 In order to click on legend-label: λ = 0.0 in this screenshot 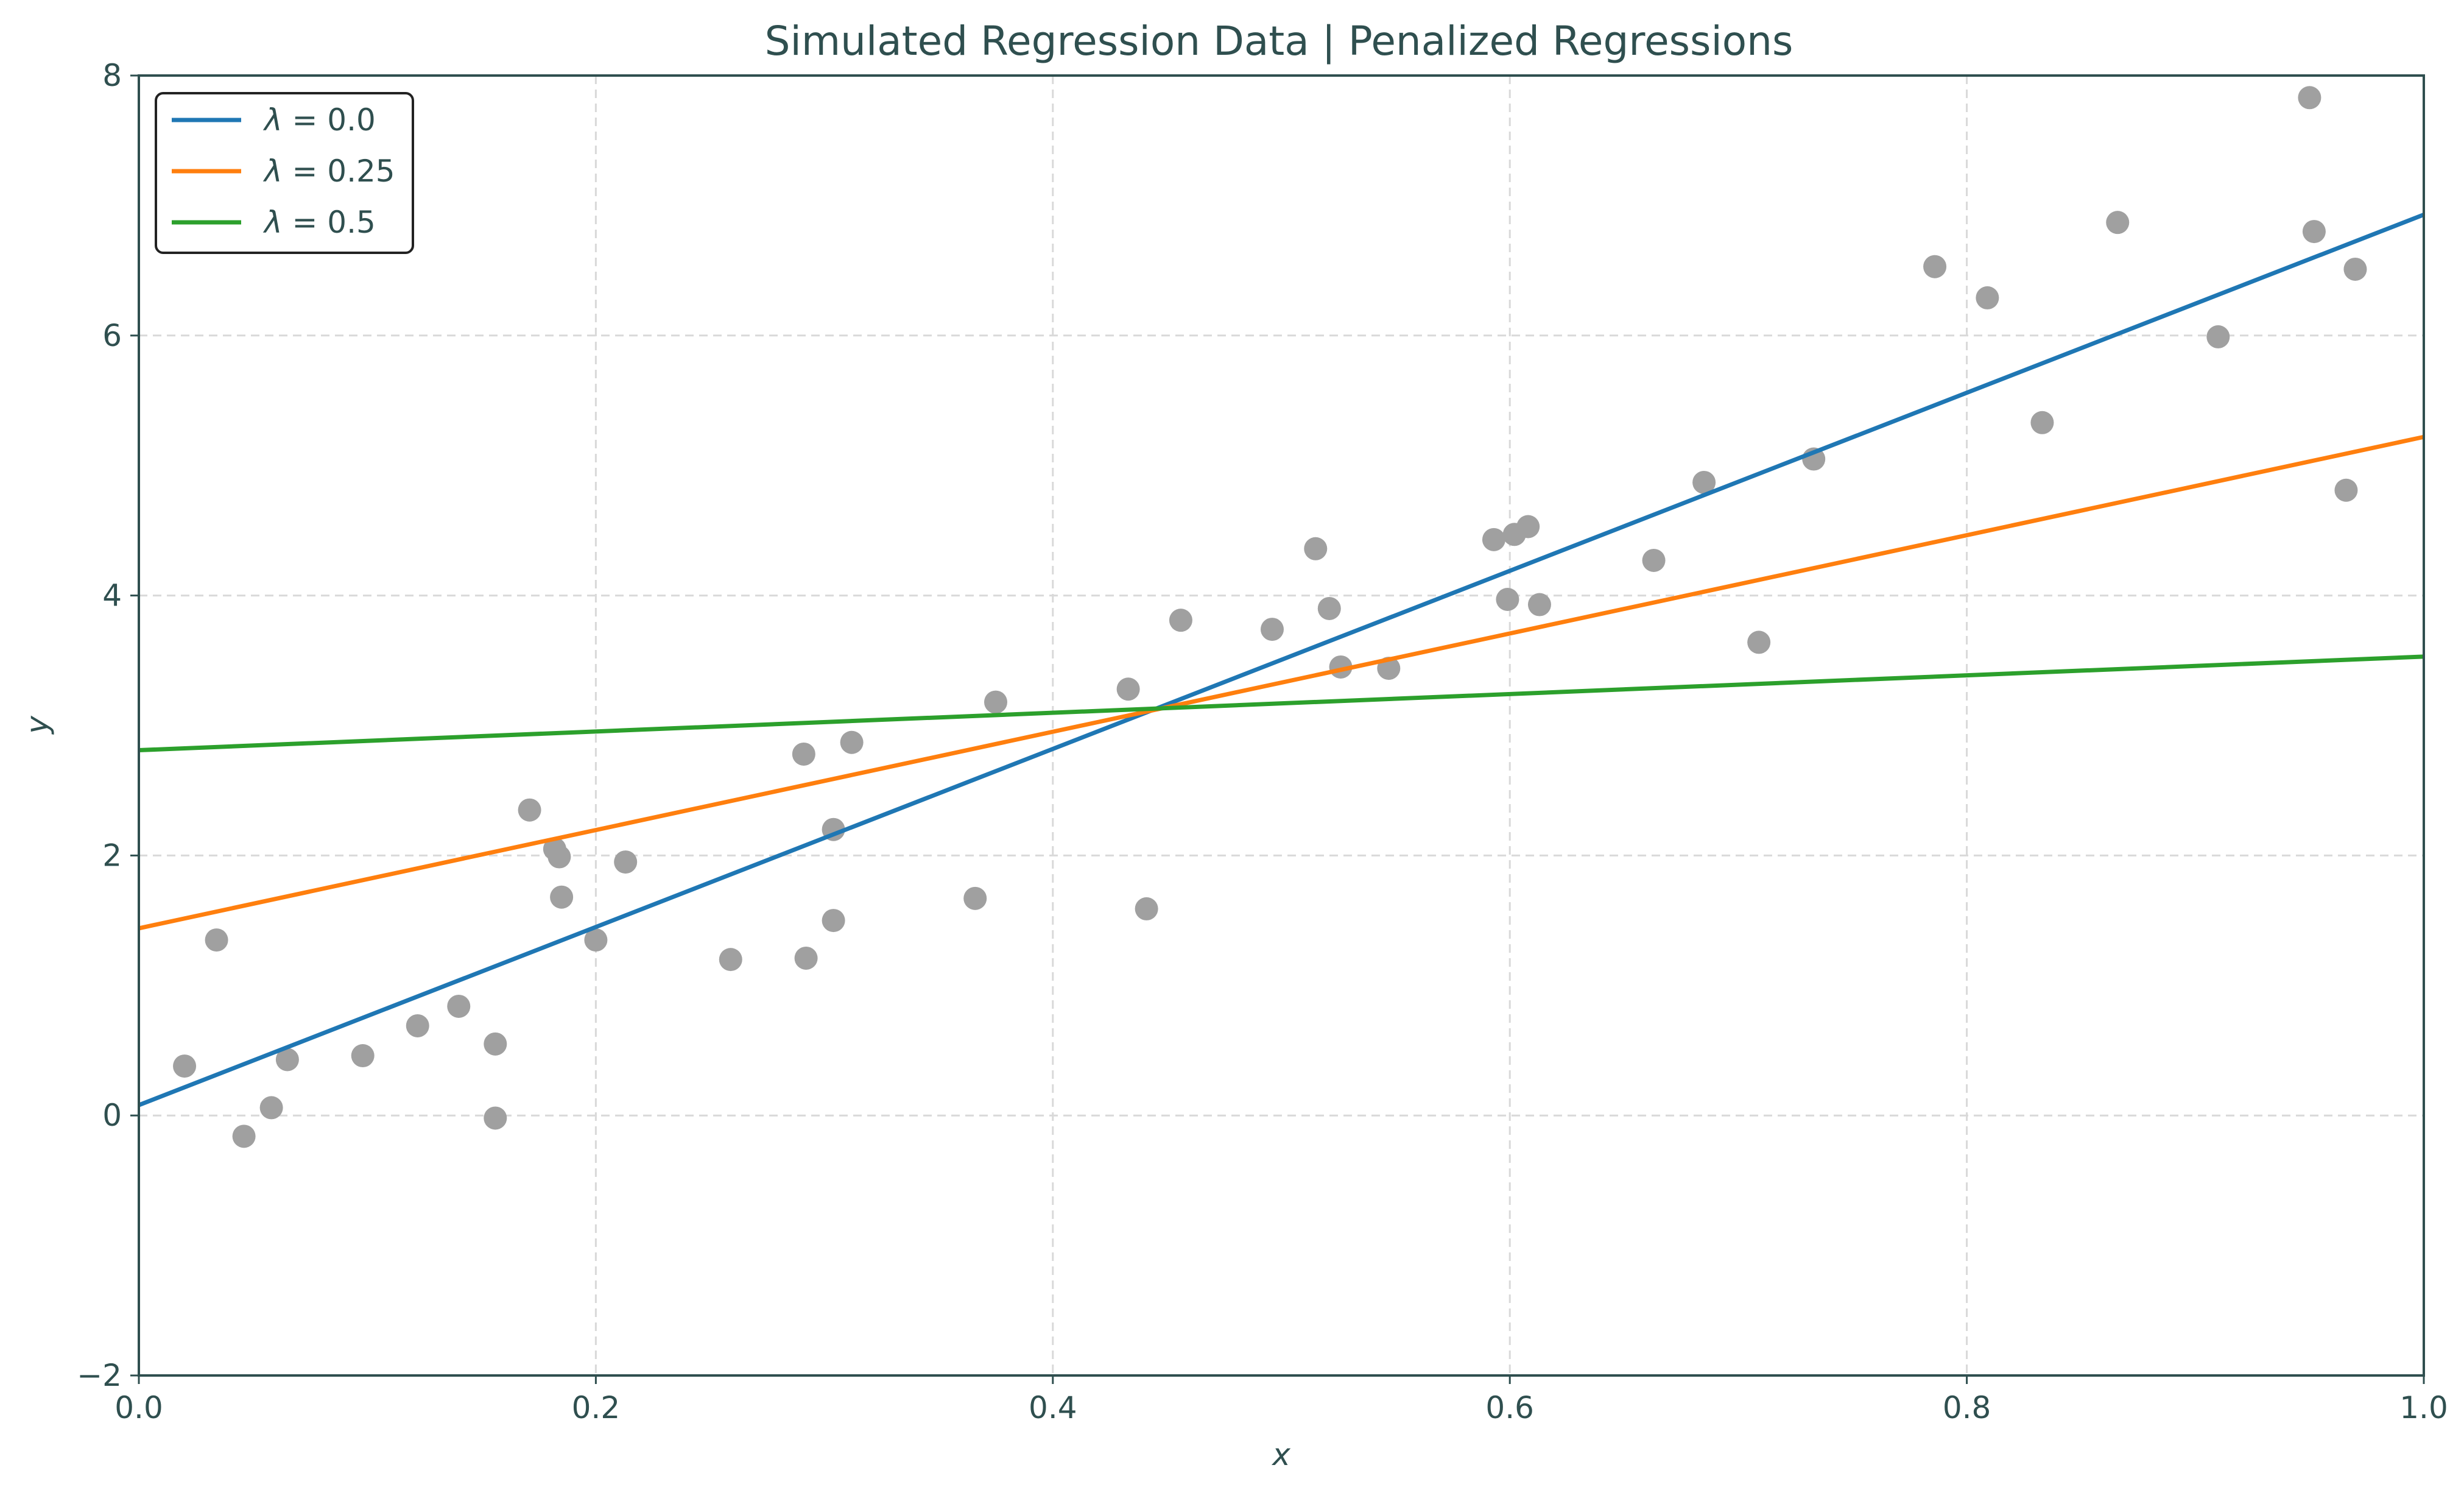, I will do `click(319, 120)`.